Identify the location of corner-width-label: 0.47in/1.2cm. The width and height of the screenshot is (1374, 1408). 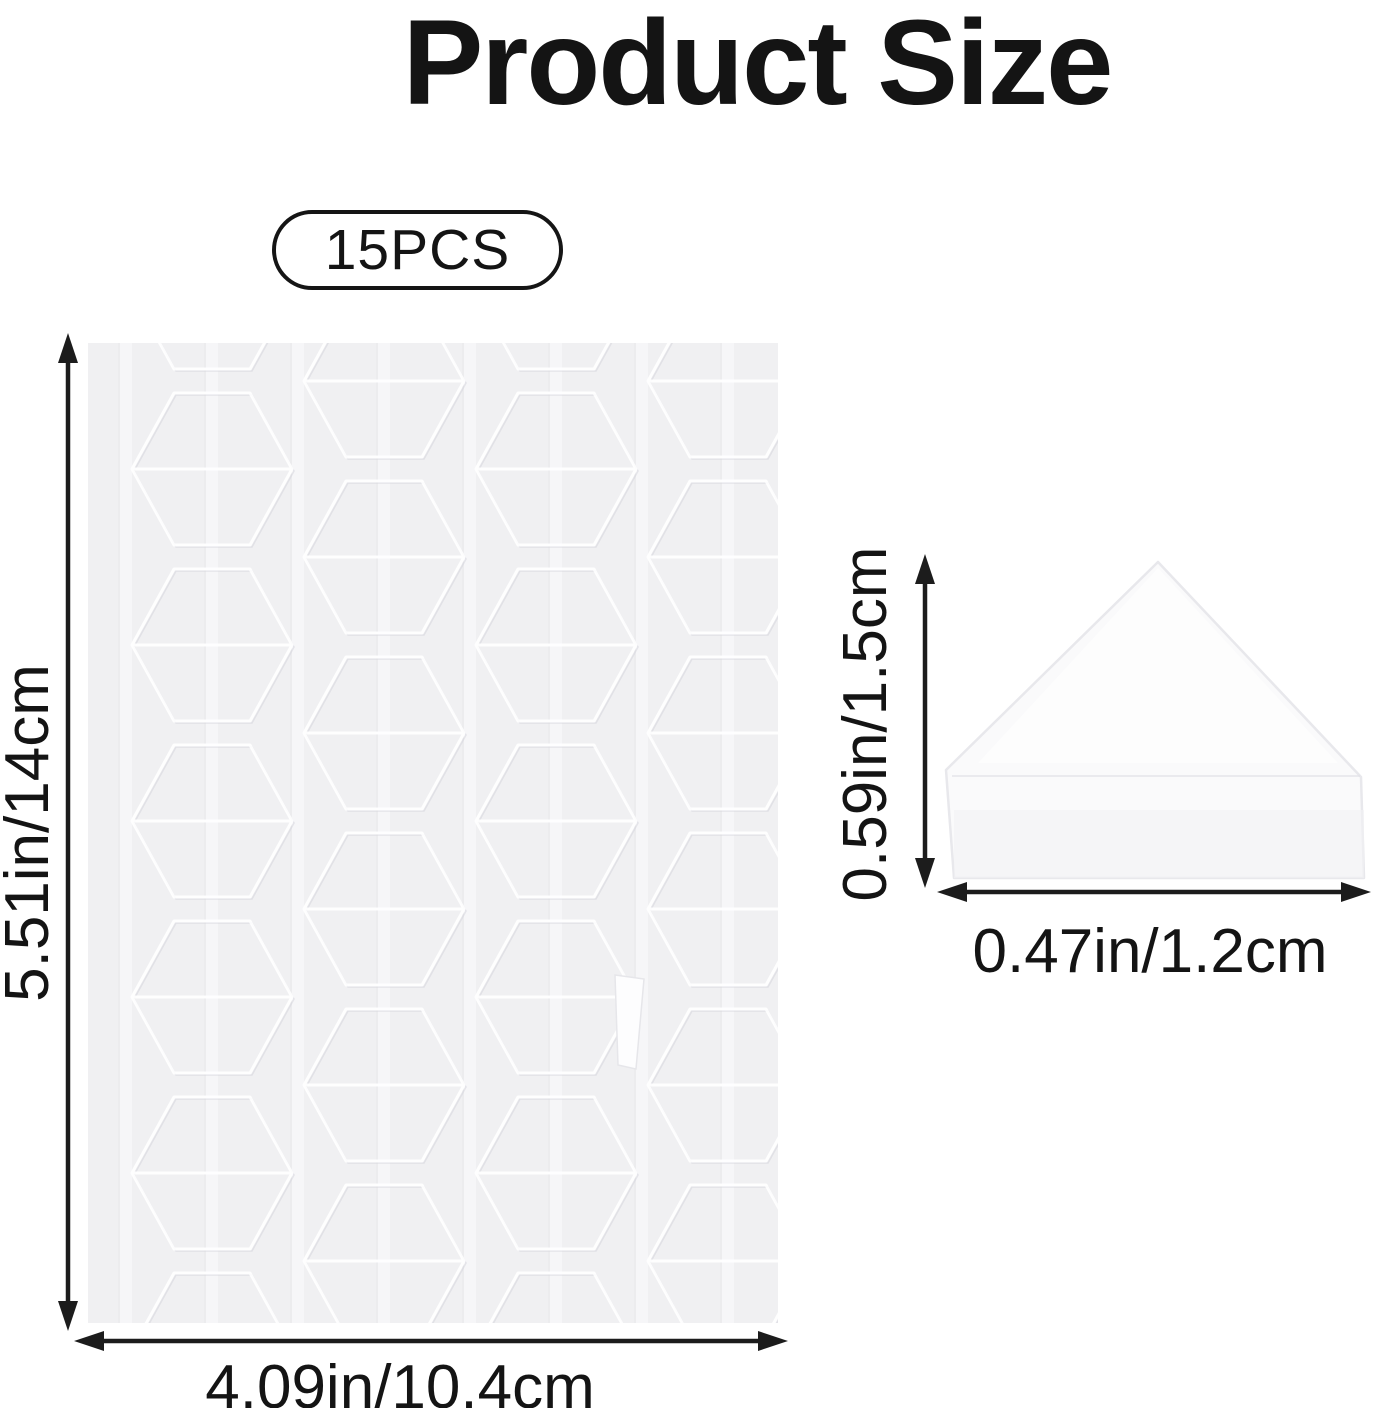
(1150, 951).